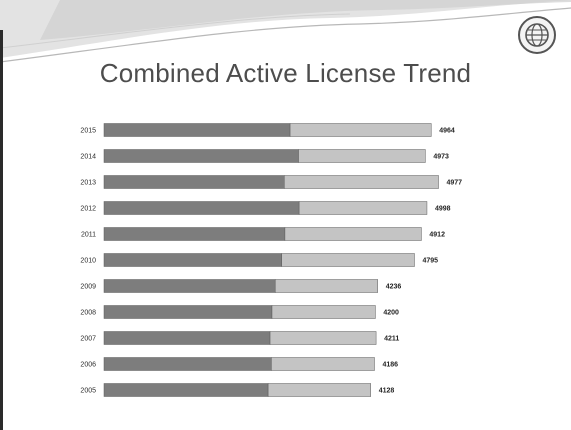  I want to click on slide-title: Combined Active License Trend, so click(285, 73).